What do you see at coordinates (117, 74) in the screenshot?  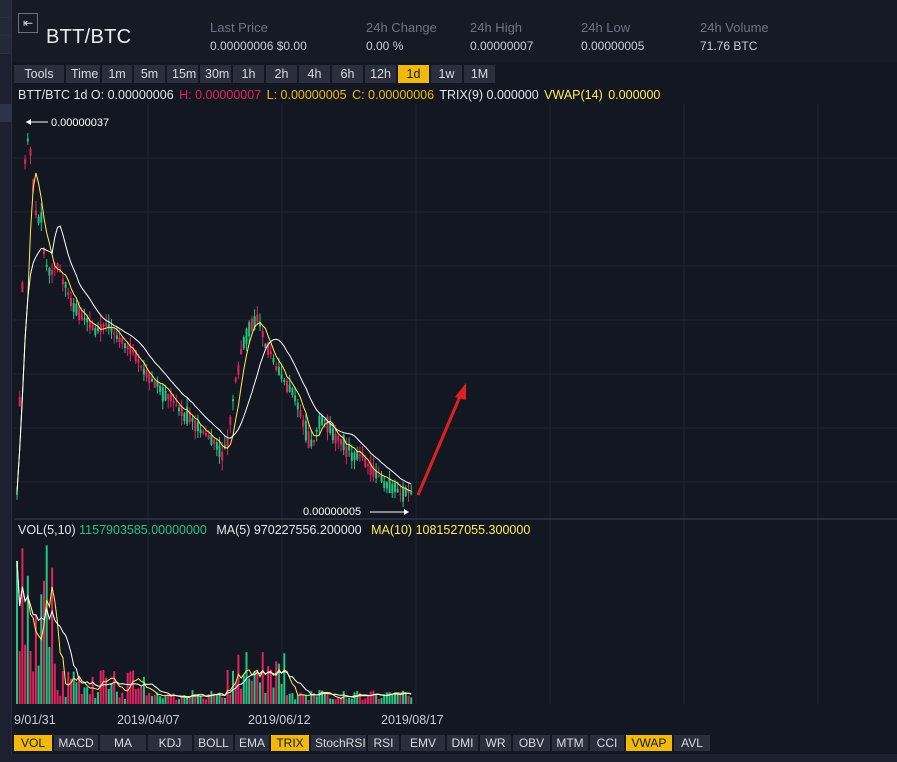 I see `interval-tab-1m: 1m` at bounding box center [117, 74].